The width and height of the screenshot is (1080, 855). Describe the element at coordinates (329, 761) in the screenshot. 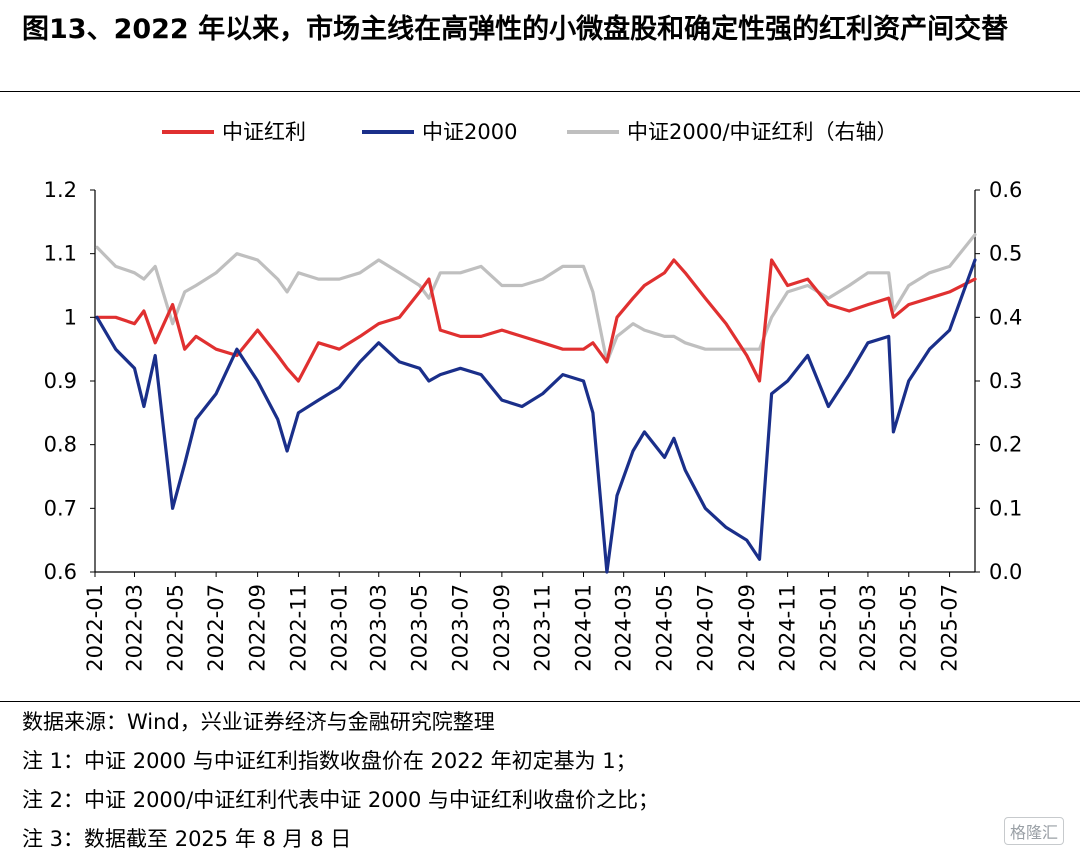

I see `note-1: 注 1：中证 2000 与中证红利指数收盘价在 2022 年初定基为 1；` at that location.